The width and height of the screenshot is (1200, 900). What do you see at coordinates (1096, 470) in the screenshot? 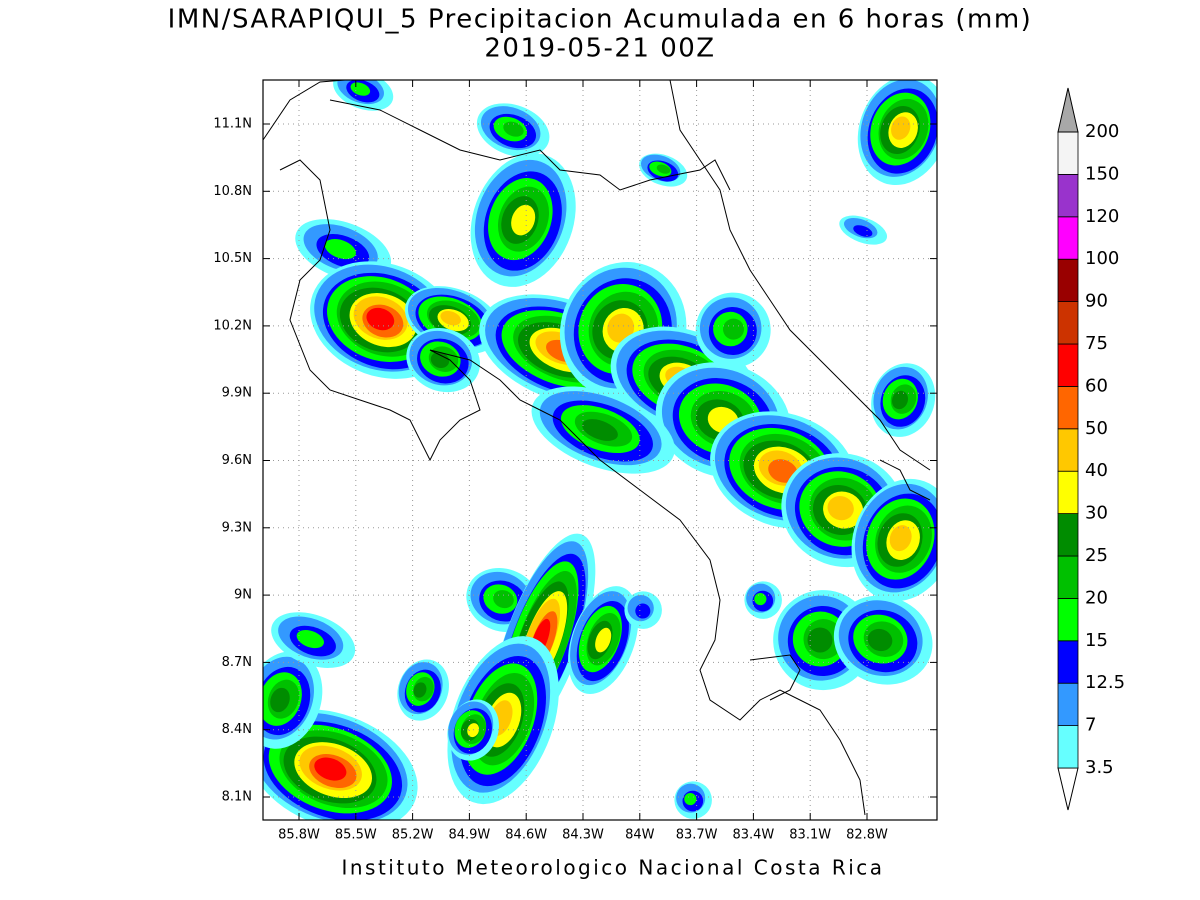
I see `colorbar-label: 40` at bounding box center [1096, 470].